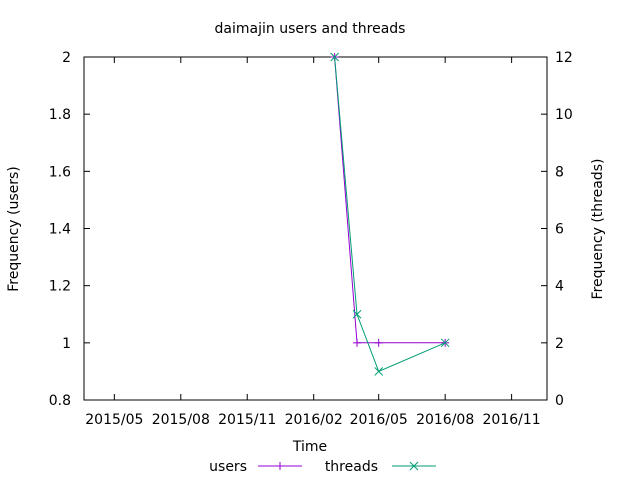 This screenshot has width=640, height=480. I want to click on y-tick-label: 1, so click(66, 344).